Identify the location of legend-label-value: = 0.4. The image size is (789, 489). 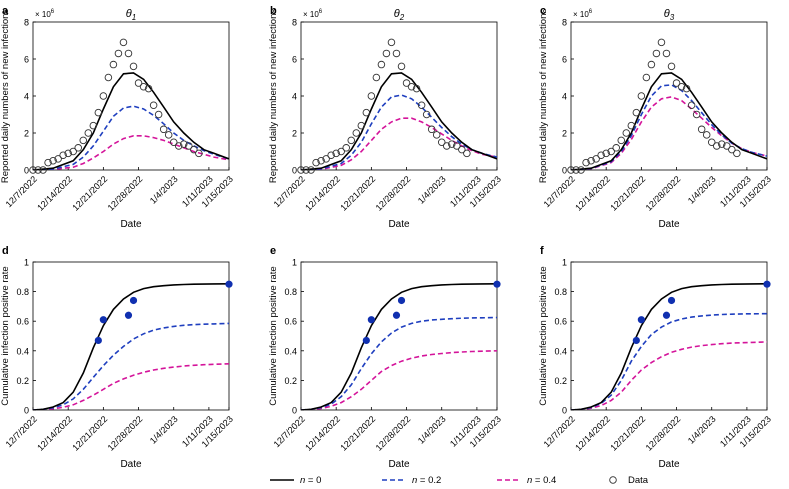
(544, 480).